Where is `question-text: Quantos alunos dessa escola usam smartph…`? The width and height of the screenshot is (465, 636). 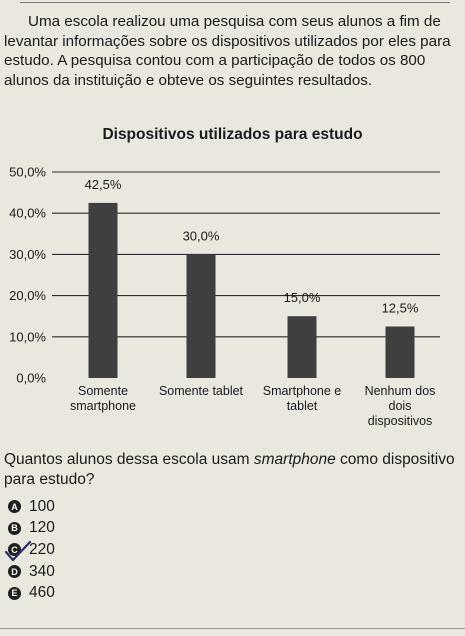 question-text: Quantos alunos dessa escola usam smartph… is located at coordinates (230, 470).